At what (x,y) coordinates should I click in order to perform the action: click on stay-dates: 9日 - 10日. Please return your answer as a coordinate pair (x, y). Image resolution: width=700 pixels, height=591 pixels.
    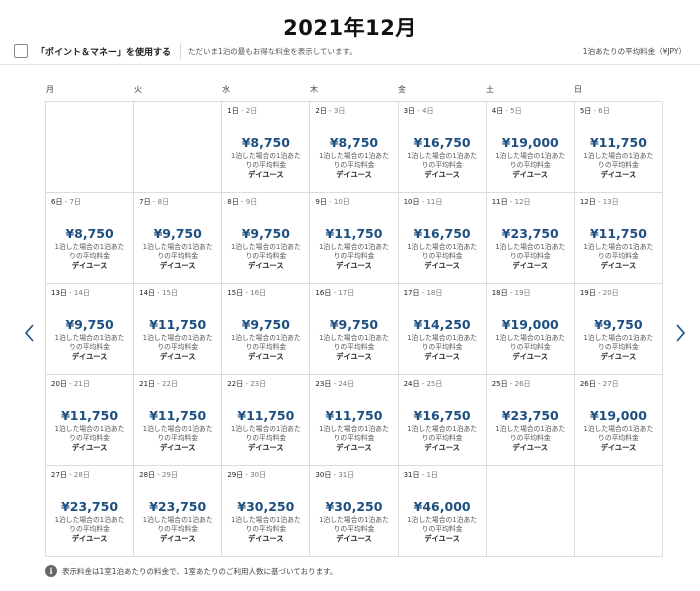
    Looking at the image, I should click on (332, 202).